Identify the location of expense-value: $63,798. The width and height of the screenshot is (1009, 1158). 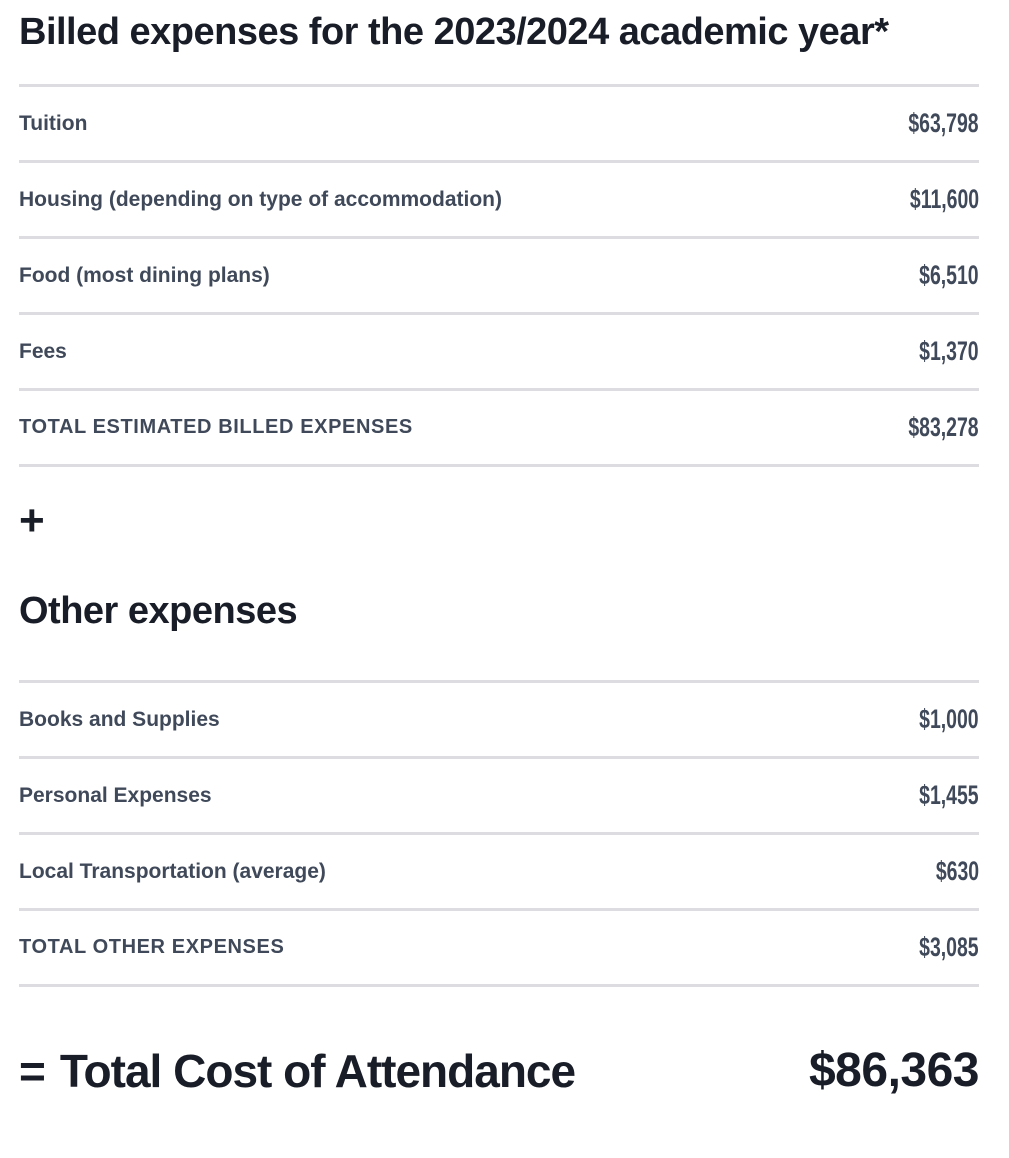
(943, 123).